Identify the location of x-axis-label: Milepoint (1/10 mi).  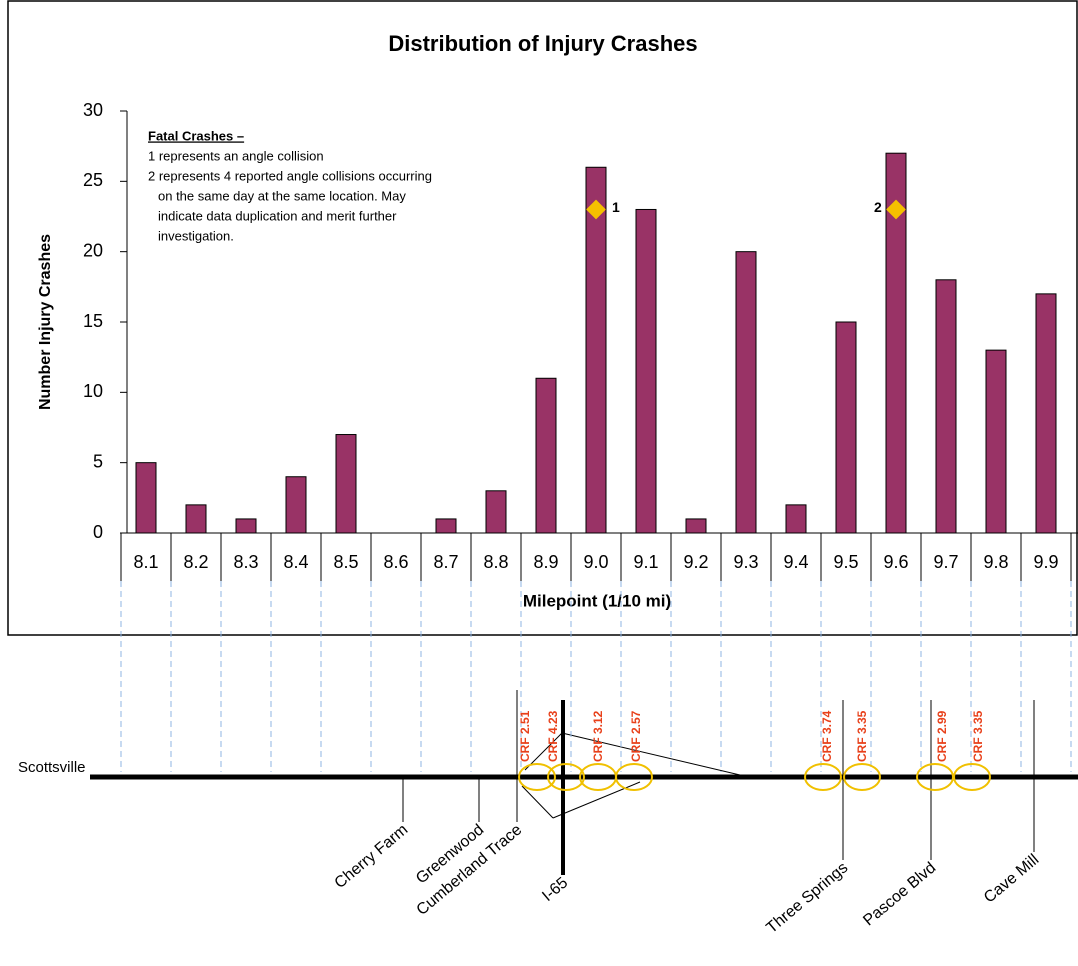
(597, 600).